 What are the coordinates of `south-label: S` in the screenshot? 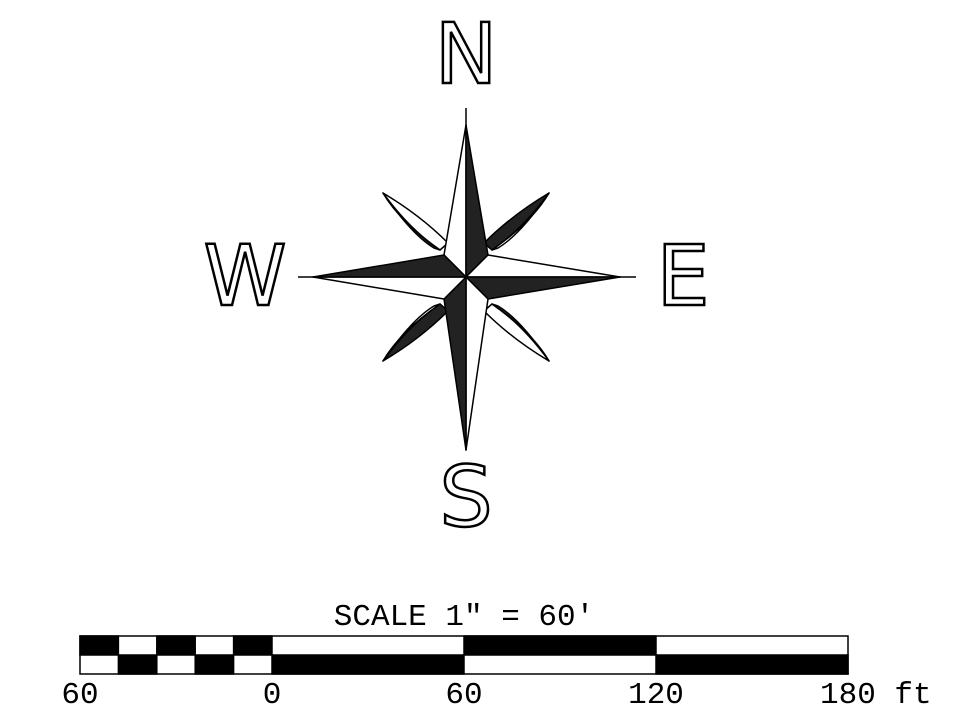 It's located at (465, 497).